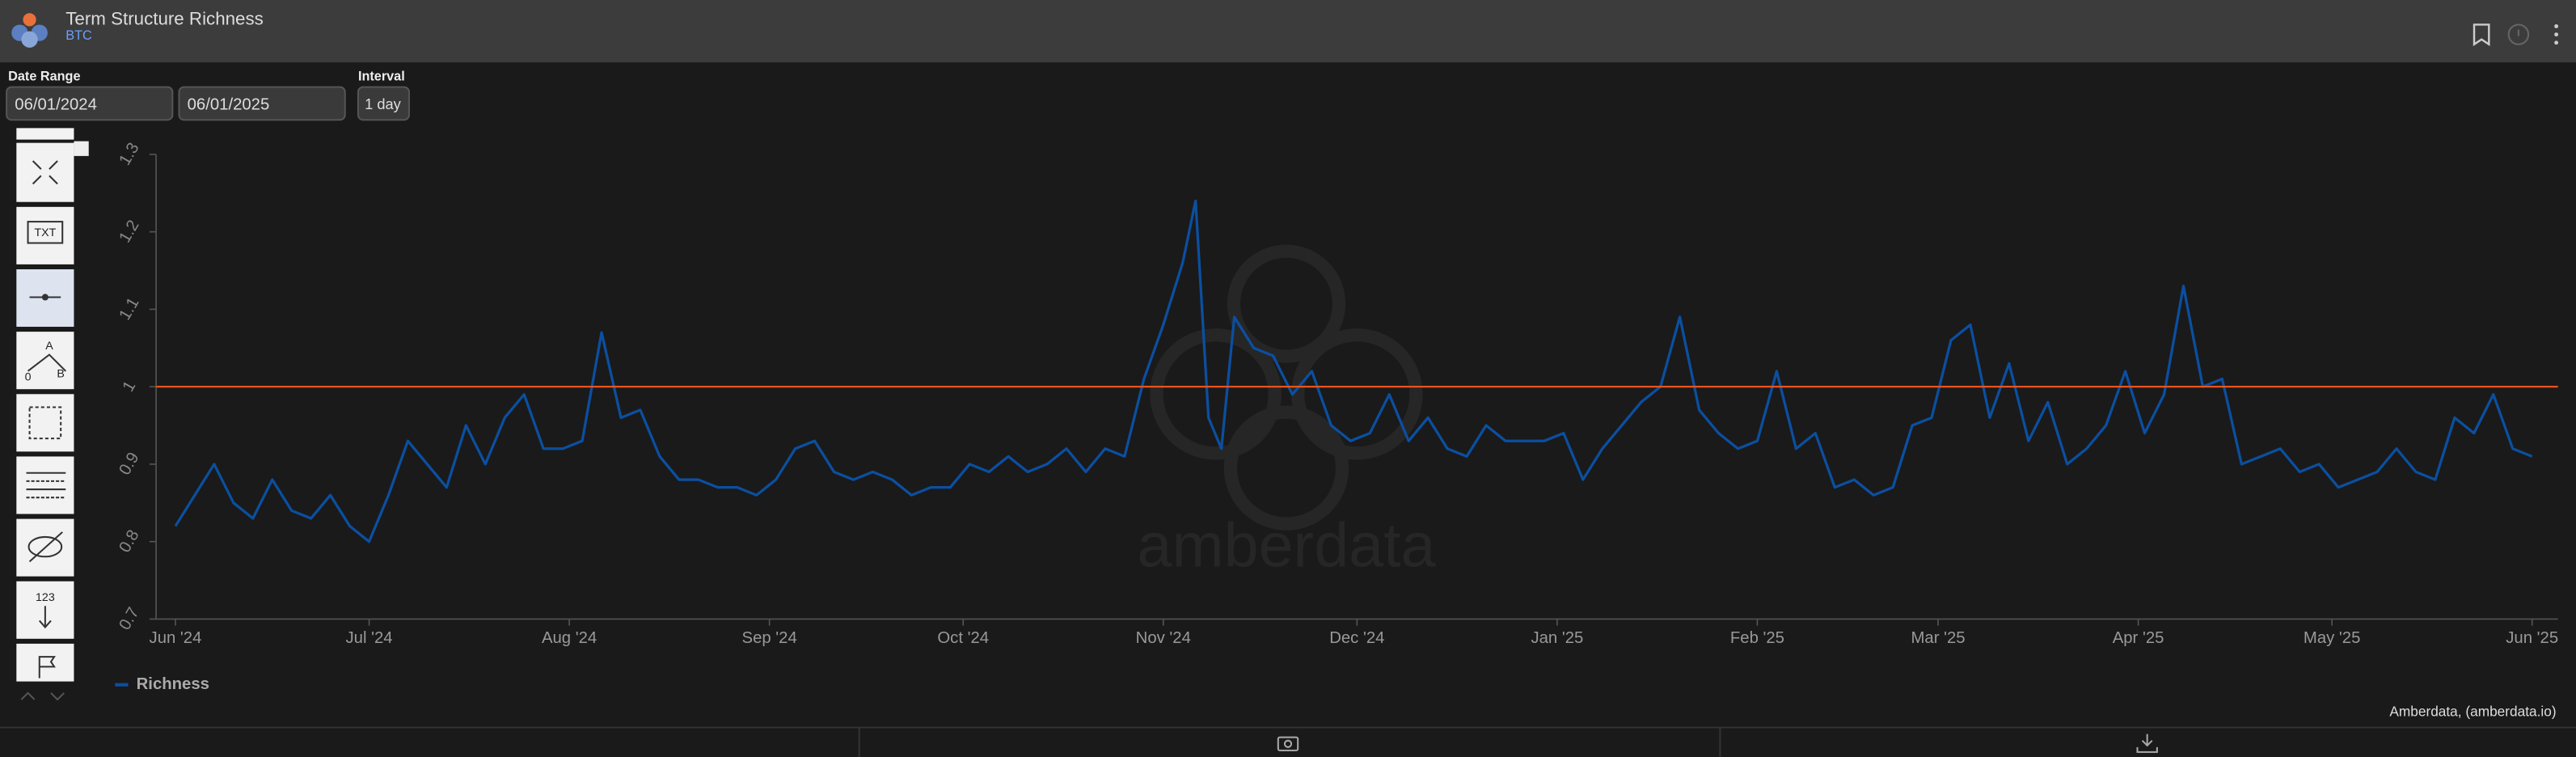 This screenshot has height=757, width=2576. I want to click on interval: 1 day, so click(383, 103).